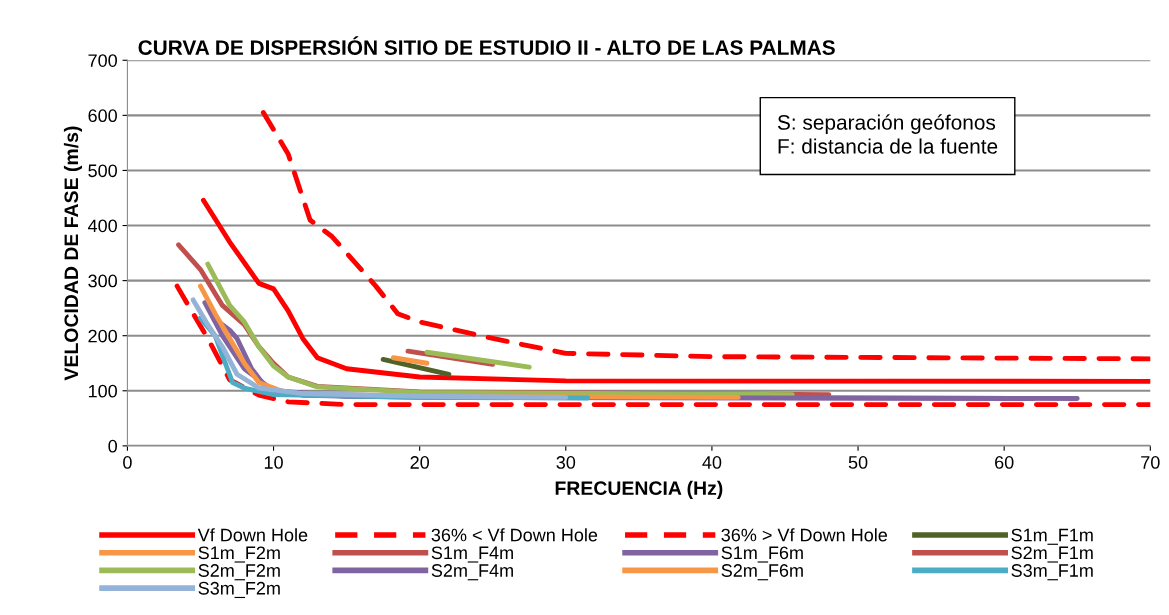  What do you see at coordinates (102, 226) in the screenshot?
I see `y-tick-label: 400` at bounding box center [102, 226].